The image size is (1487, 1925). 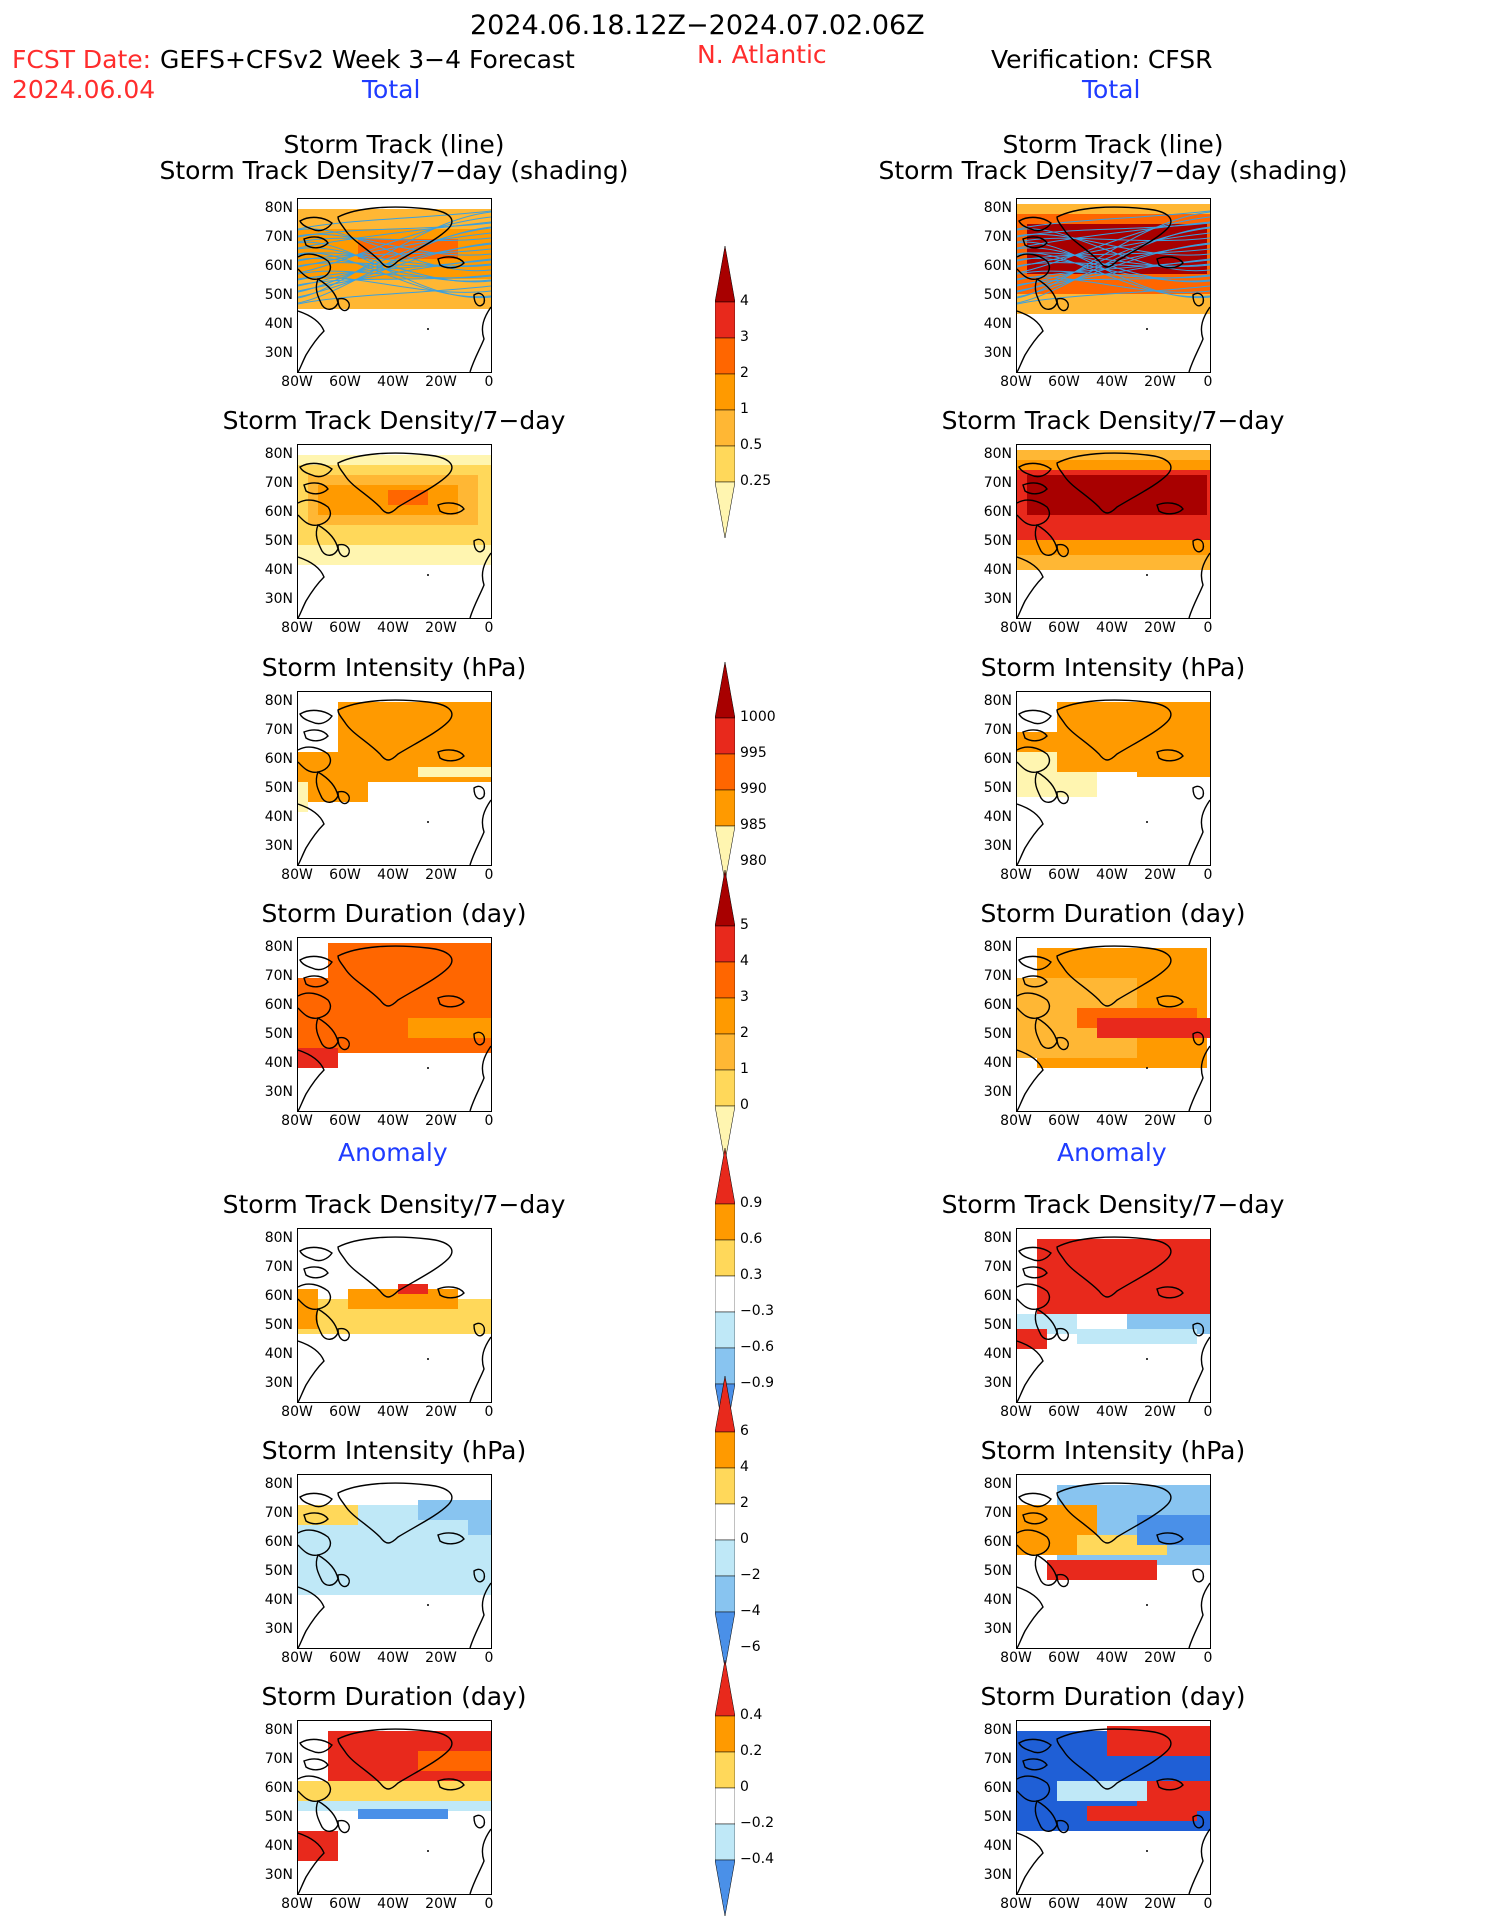 What do you see at coordinates (744, 337) in the screenshot?
I see `colorbar-tick-label: 3` at bounding box center [744, 337].